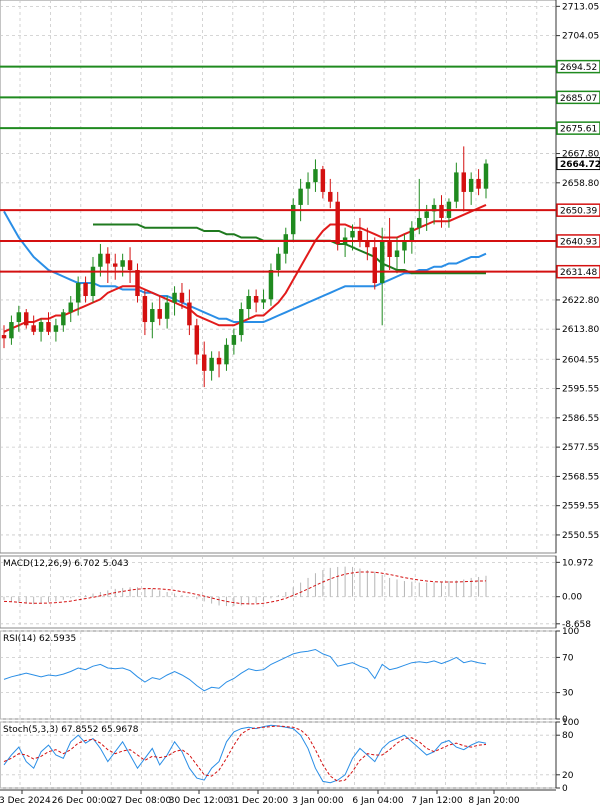 The image size is (600, 809). Describe the element at coordinates (565, 720) in the screenshot. I see `rsi-tick-label: 0` at that location.